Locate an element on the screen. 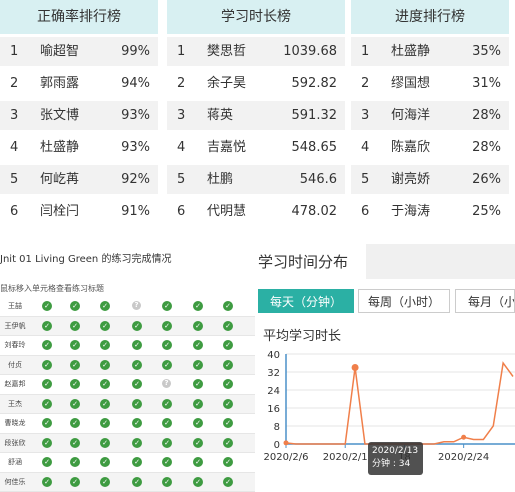  x-tick-label: 2020/2/24 is located at coordinates (463, 457).